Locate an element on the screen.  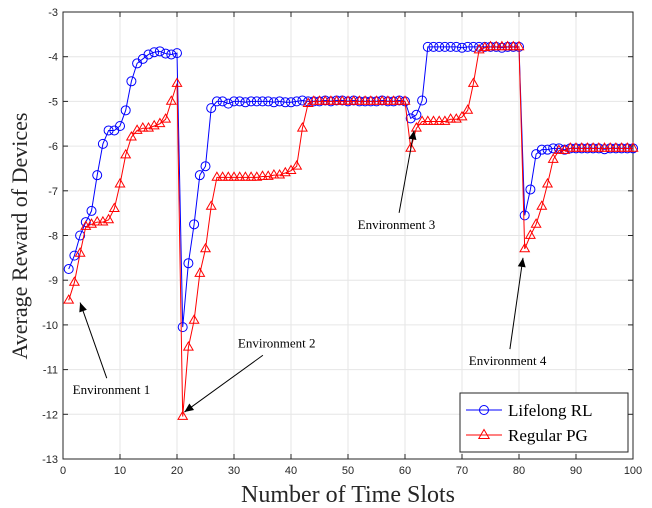
x-tick-label: 70 is located at coordinates (462, 471).